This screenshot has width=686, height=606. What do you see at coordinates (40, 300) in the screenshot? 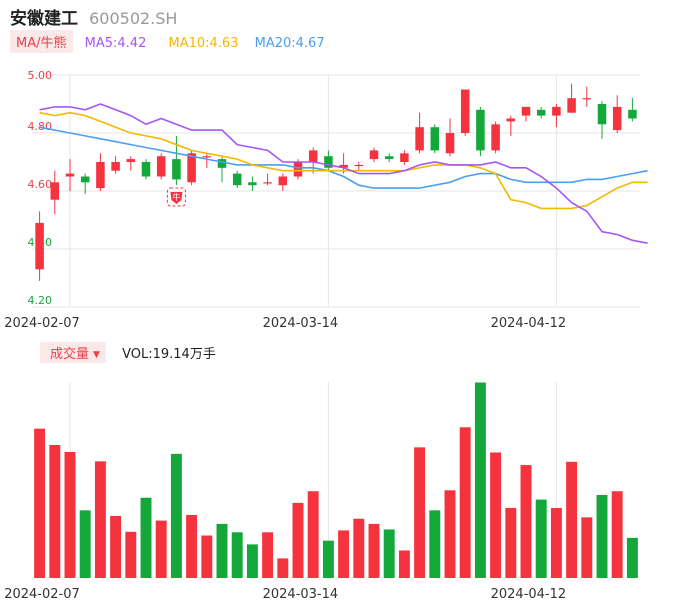
I see `y-tick-label: 4.20` at bounding box center [40, 300].